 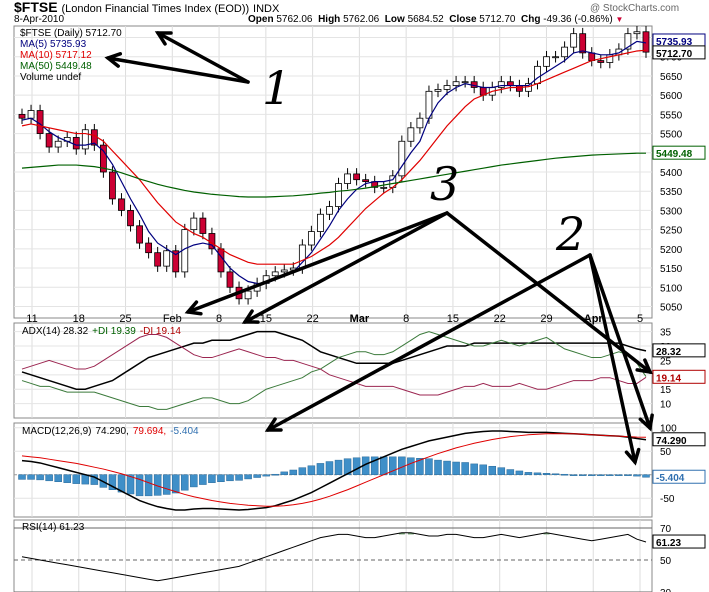 I want to click on symbol: $FTSE, so click(x=36, y=7).